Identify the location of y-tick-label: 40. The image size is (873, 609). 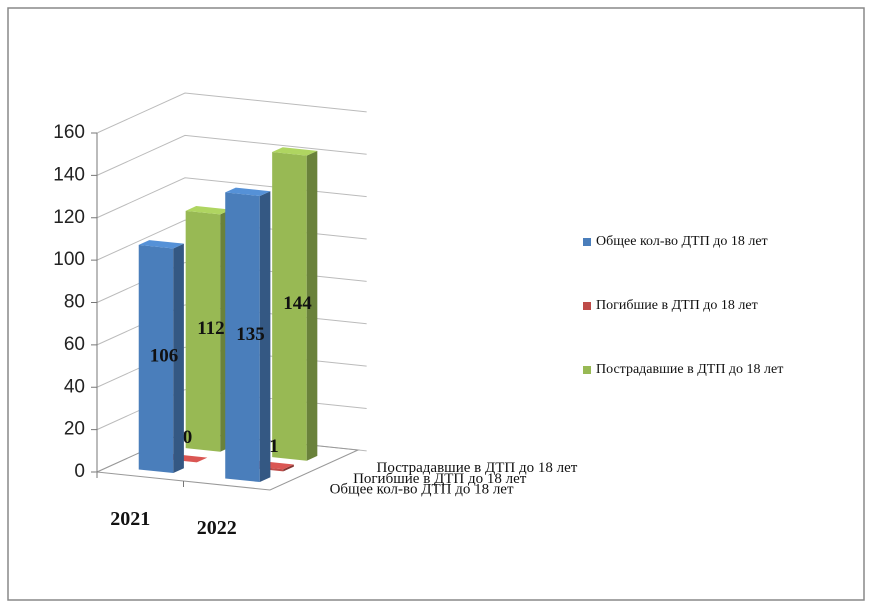
(74, 386).